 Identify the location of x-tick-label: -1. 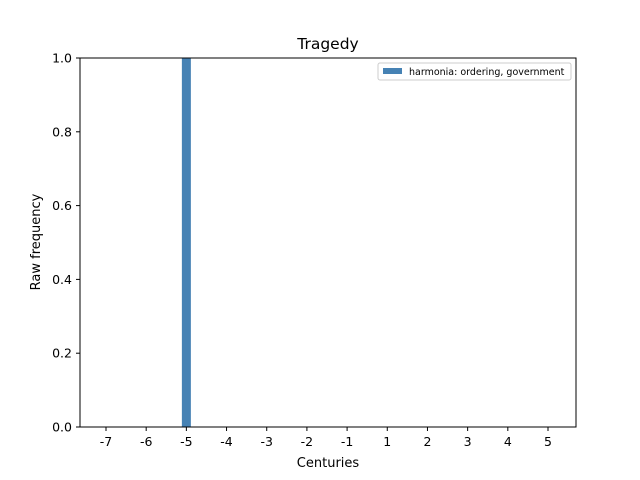
(347, 441).